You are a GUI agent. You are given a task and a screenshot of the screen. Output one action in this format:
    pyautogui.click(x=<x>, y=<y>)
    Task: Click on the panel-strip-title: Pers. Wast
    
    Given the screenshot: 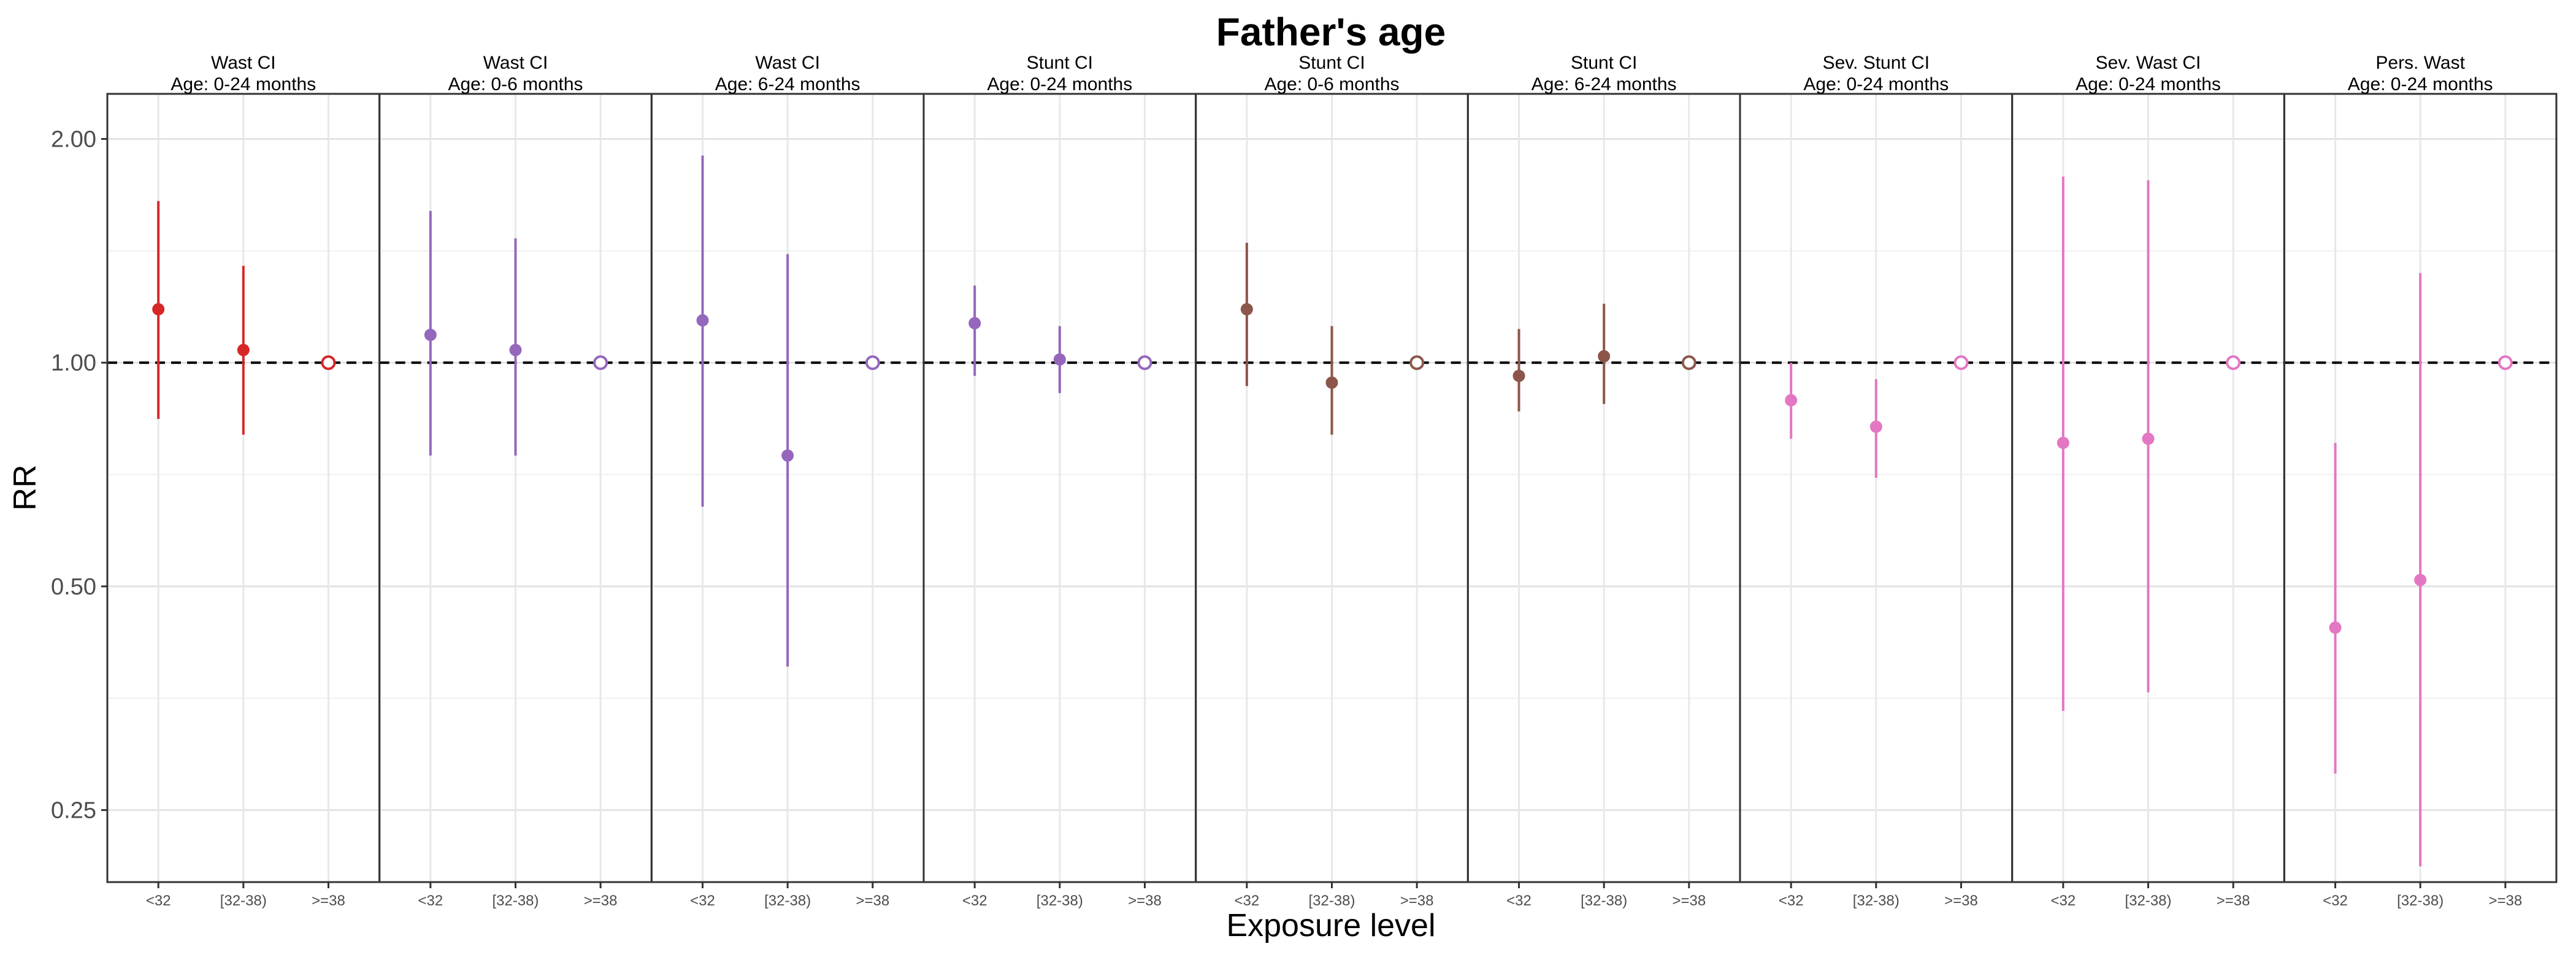 What is the action you would take?
    pyautogui.click(x=2420, y=63)
    